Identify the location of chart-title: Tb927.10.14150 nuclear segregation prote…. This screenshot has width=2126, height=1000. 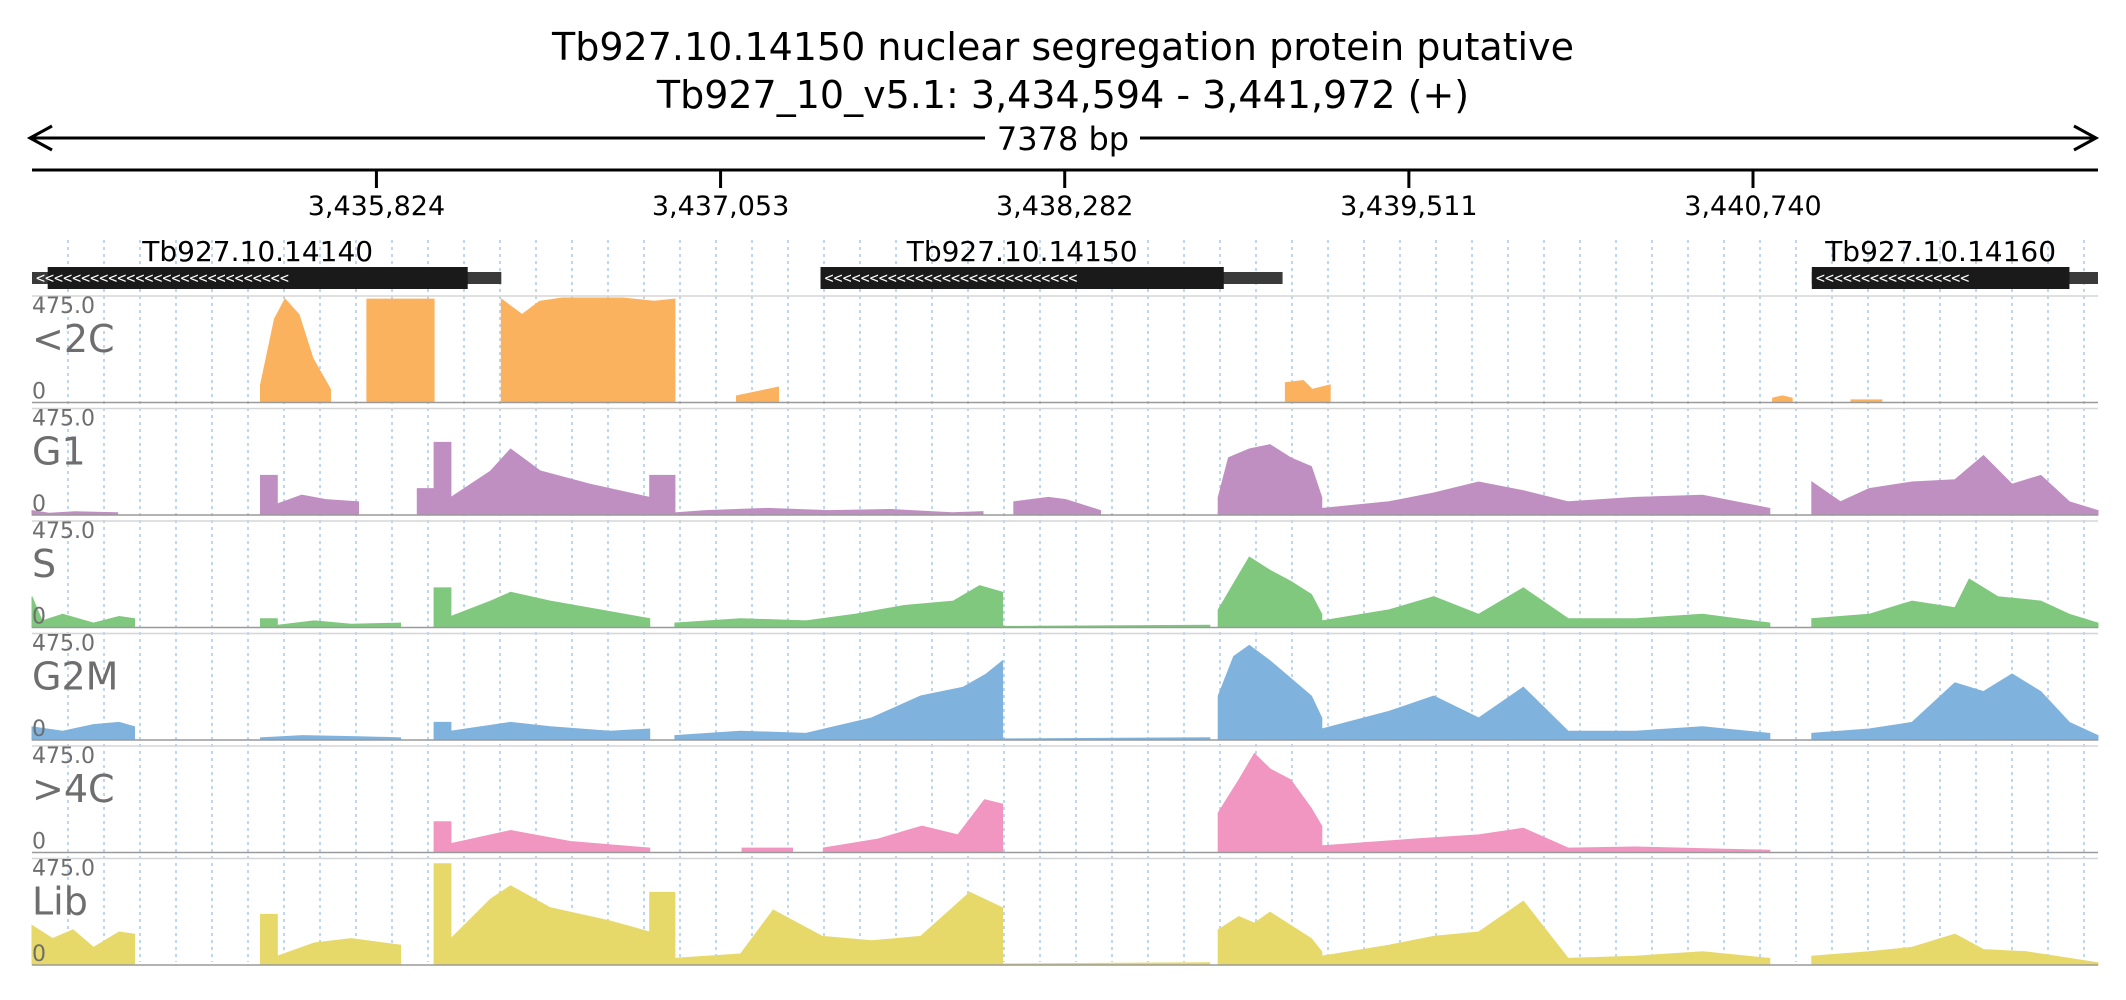
(1062, 47).